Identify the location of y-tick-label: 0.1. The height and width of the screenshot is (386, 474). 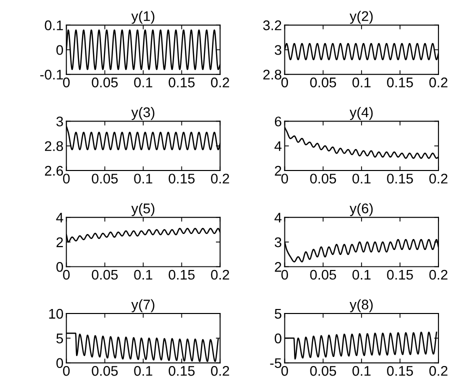
(53, 25).